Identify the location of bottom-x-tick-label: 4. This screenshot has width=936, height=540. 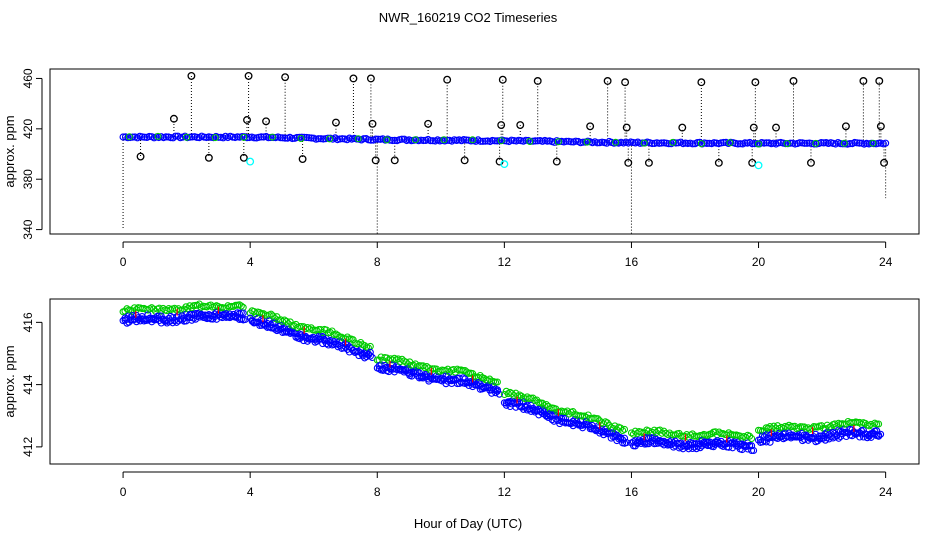
(250, 492).